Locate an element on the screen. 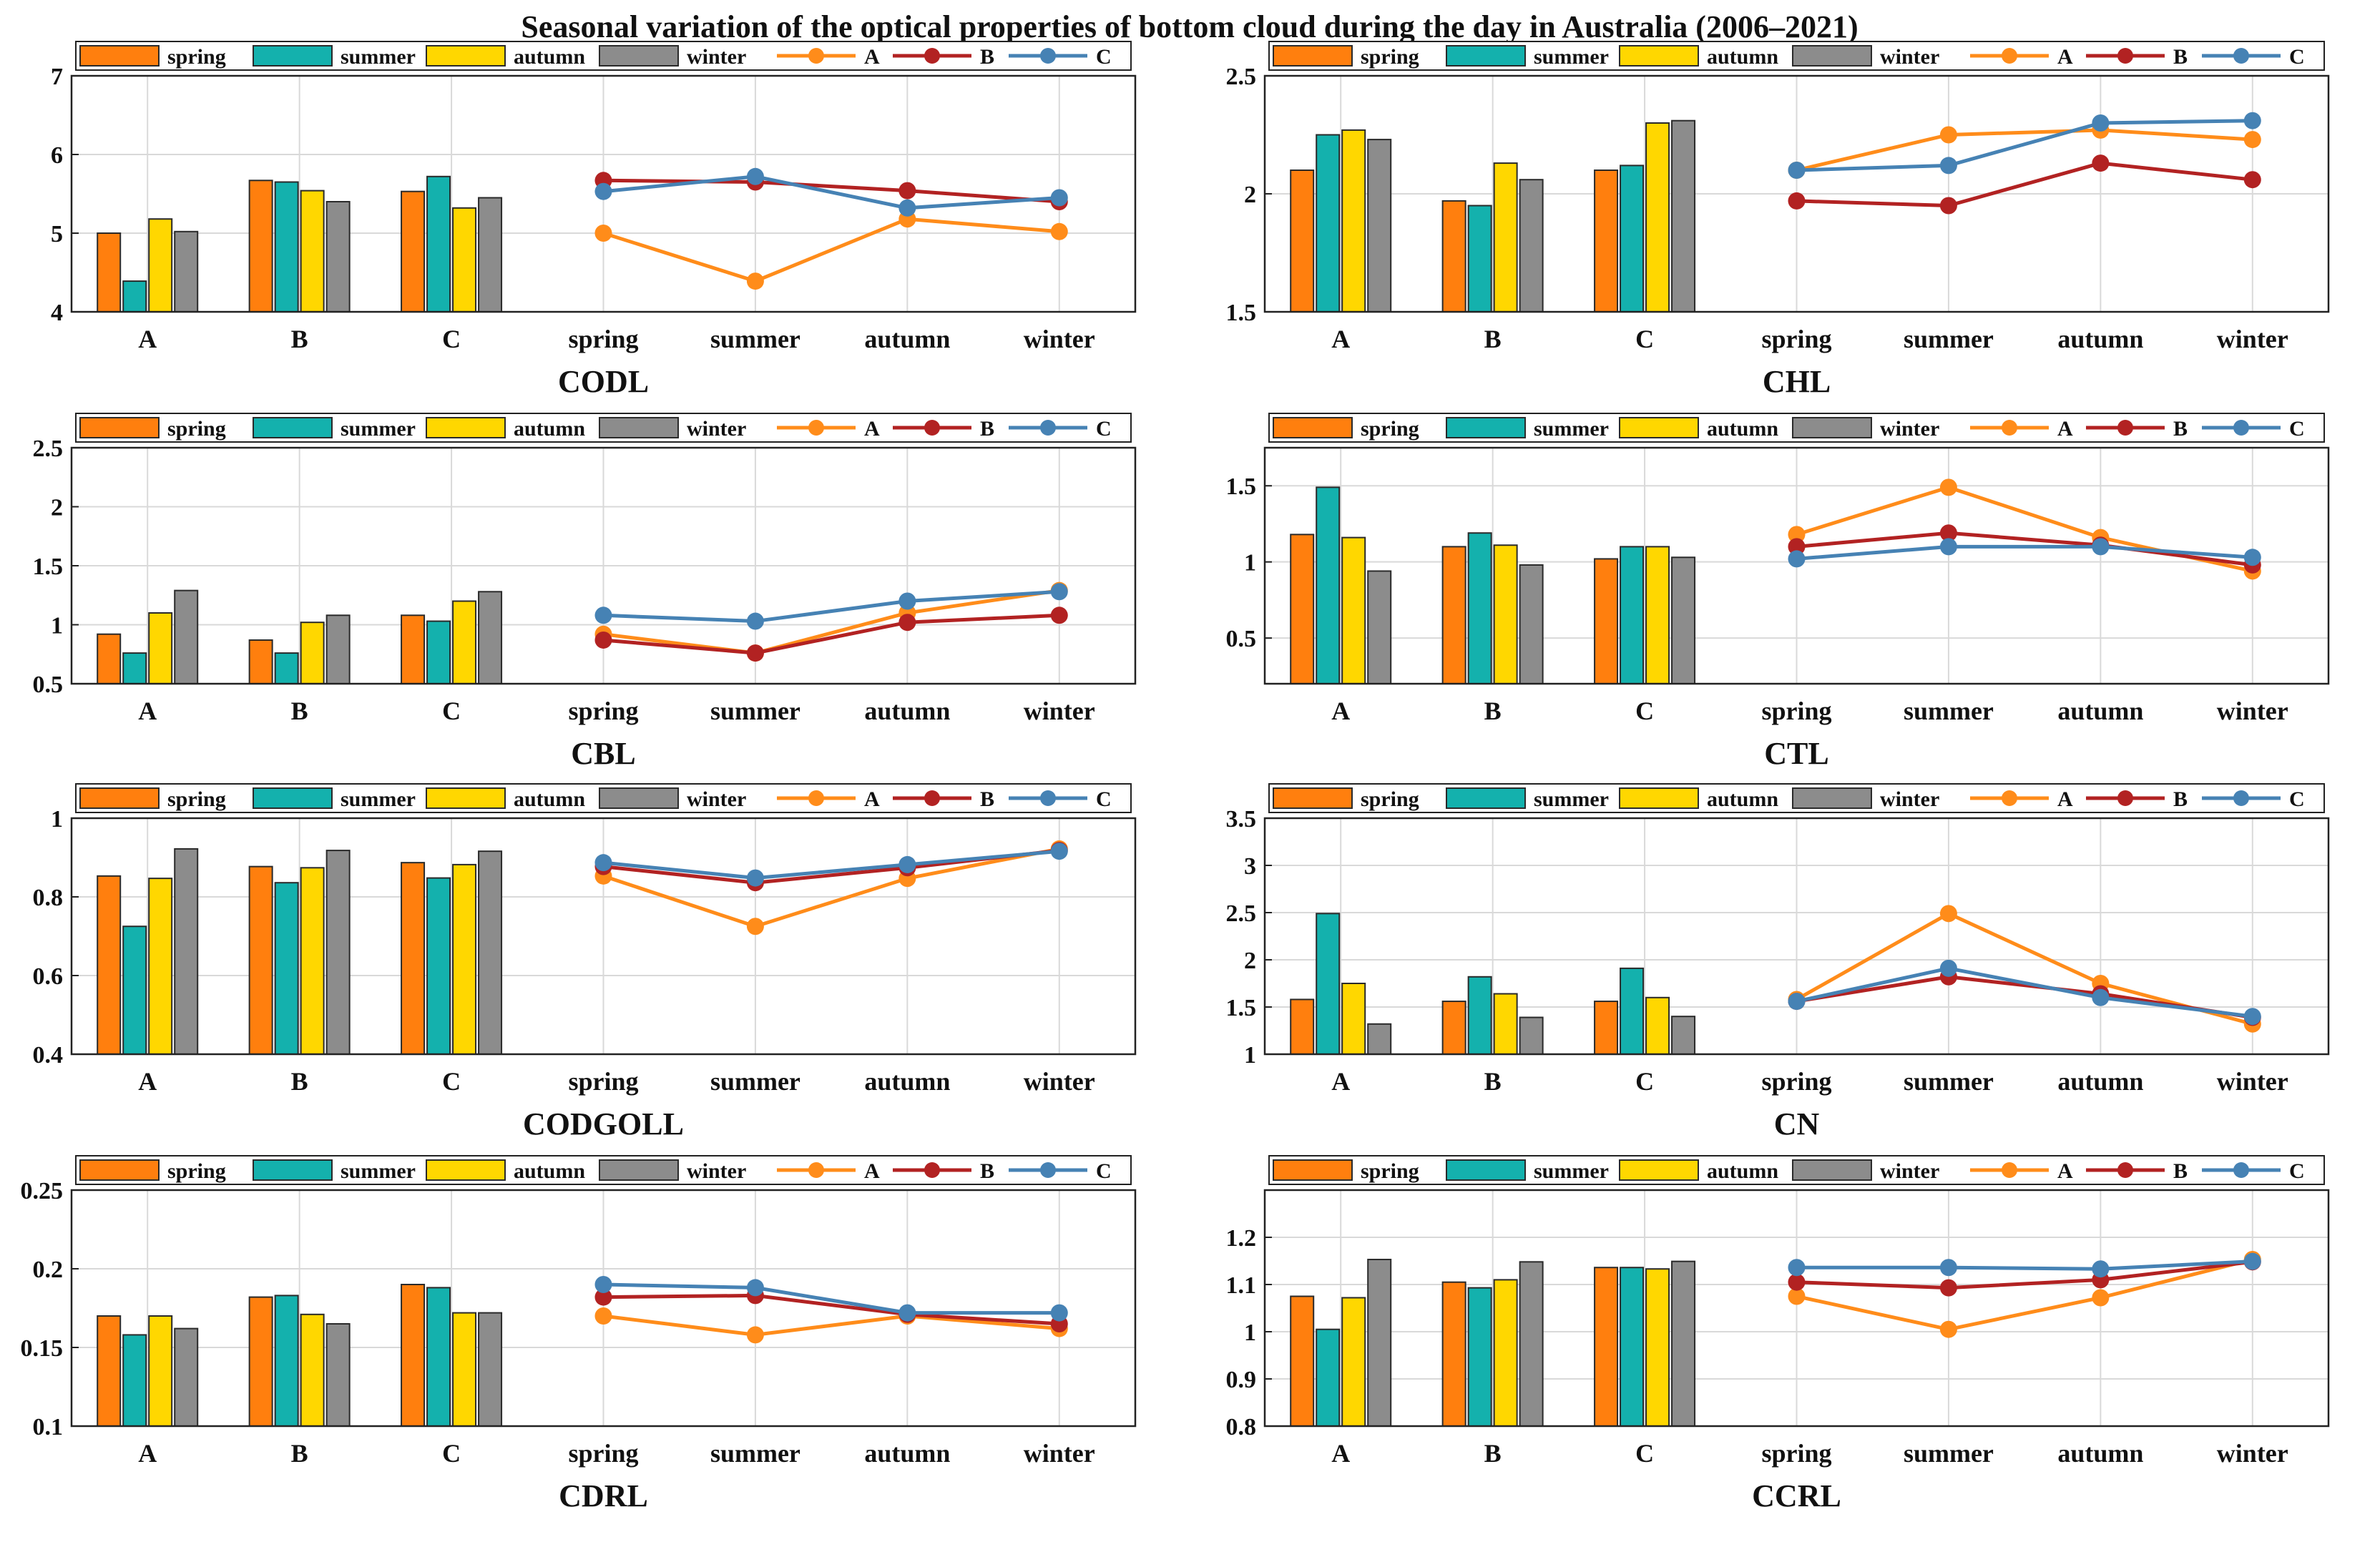  ccrl-axes-frame is located at coordinates (1796, 1308).